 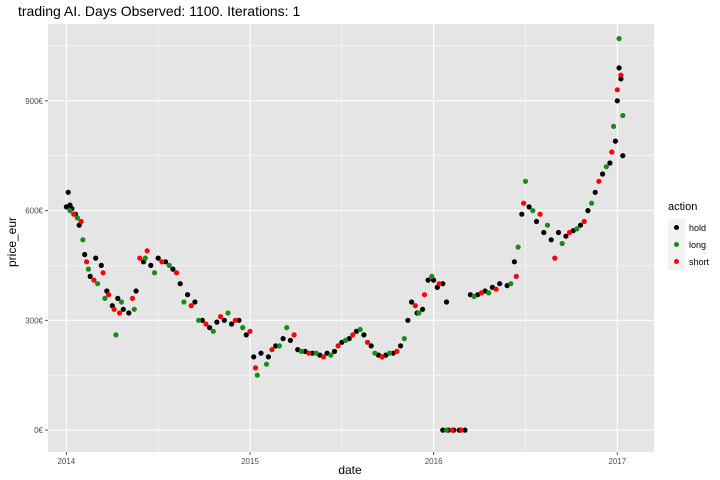 What do you see at coordinates (688, 244) in the screenshot?
I see `legend-item-long: long` at bounding box center [688, 244].